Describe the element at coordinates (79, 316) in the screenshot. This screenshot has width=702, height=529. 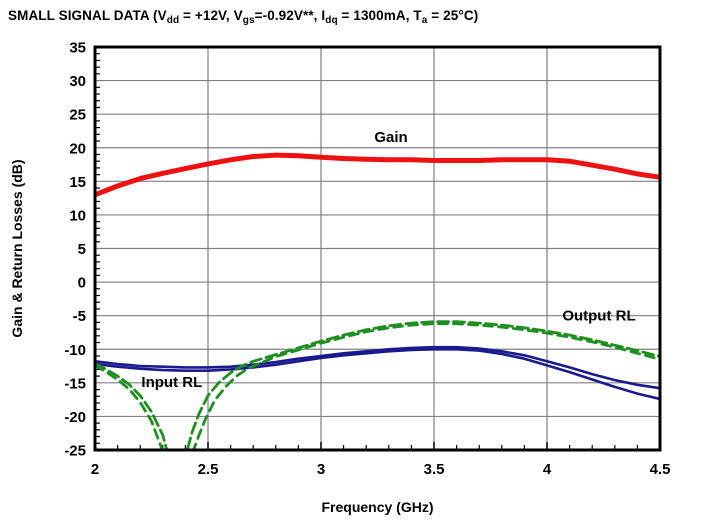
I see `y-tick-label: -5` at that location.